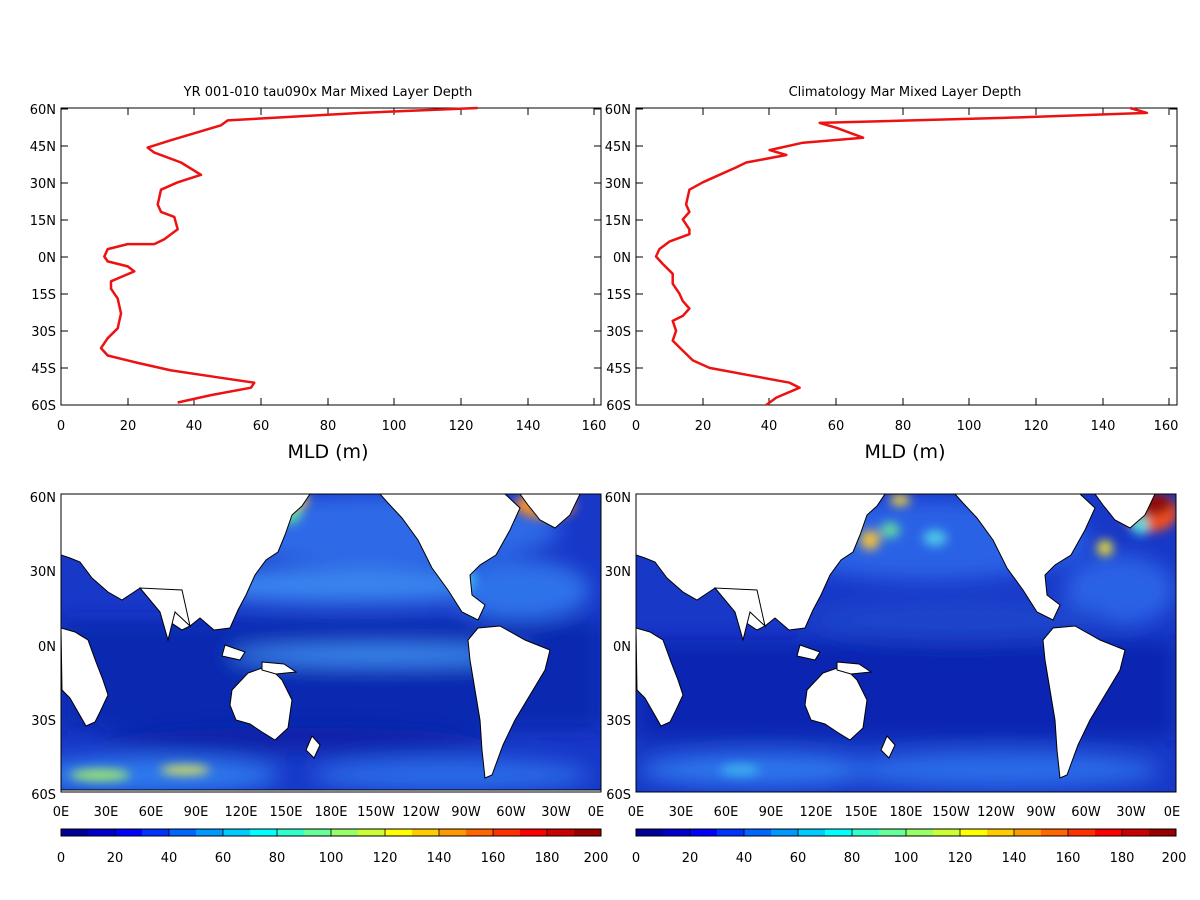  What do you see at coordinates (316, 332) in the screenshot?
I see `y-tick: 30S` at bounding box center [316, 332].